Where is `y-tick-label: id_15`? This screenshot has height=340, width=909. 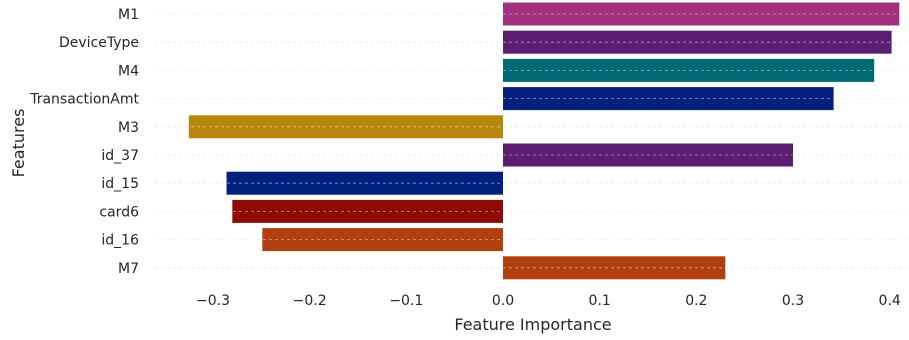 y-tick-label: id_15 is located at coordinates (120, 184).